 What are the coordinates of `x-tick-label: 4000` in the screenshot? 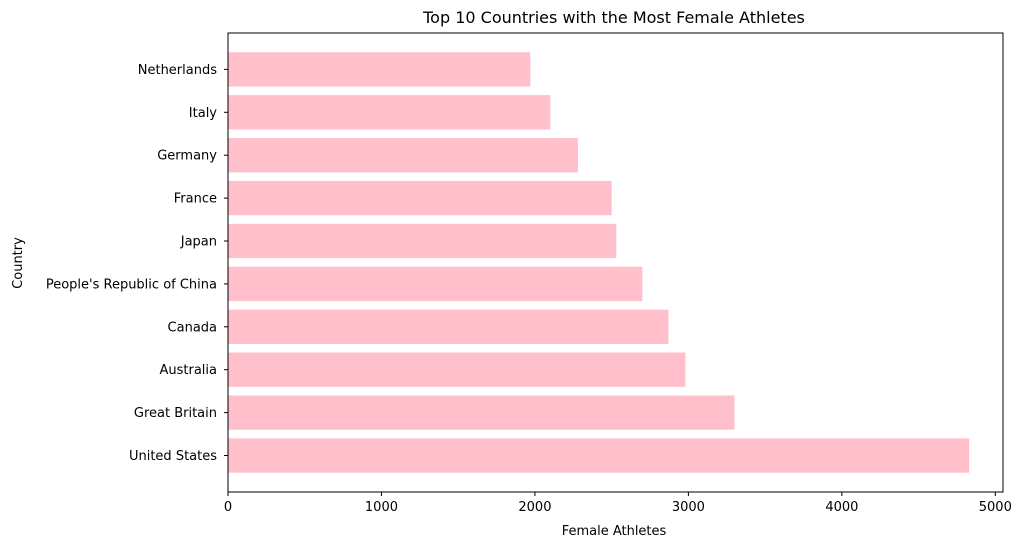 It's located at (841, 507).